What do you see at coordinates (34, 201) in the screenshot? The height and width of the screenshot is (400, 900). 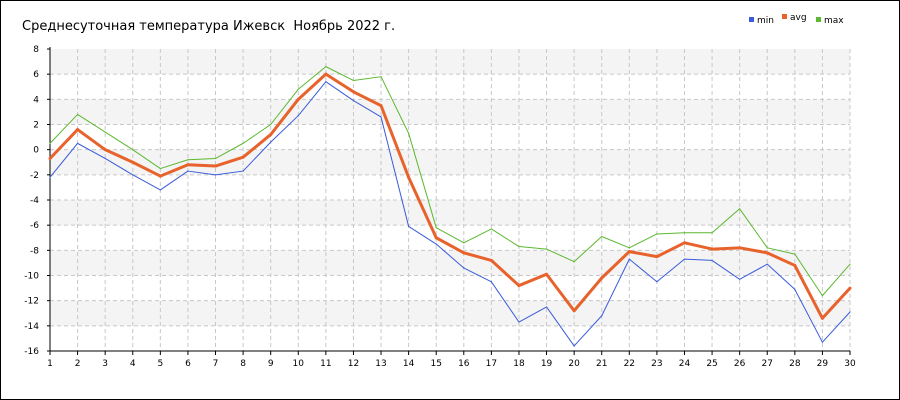 I see `y-tick-label: -4` at bounding box center [34, 201].